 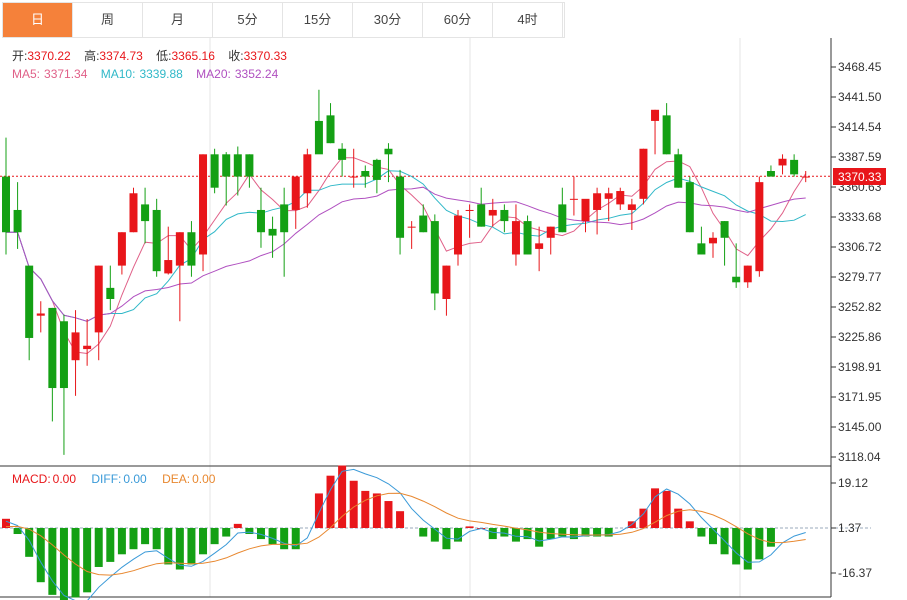 I want to click on y-tick-label: 3145.00, so click(x=860, y=427).